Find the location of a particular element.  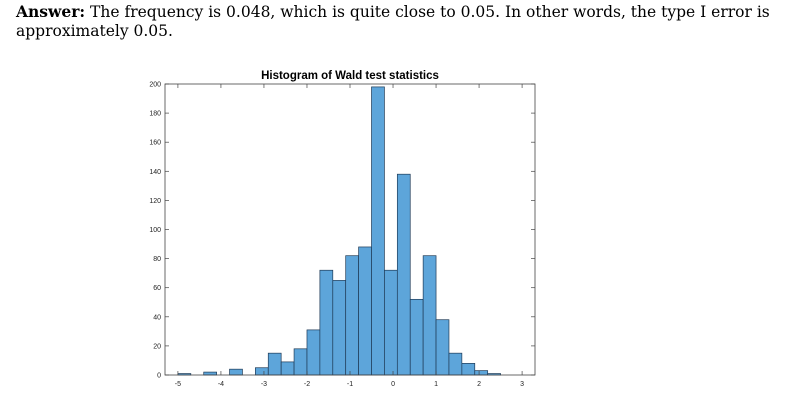

x-tick-label: 3 is located at coordinates (522, 384).